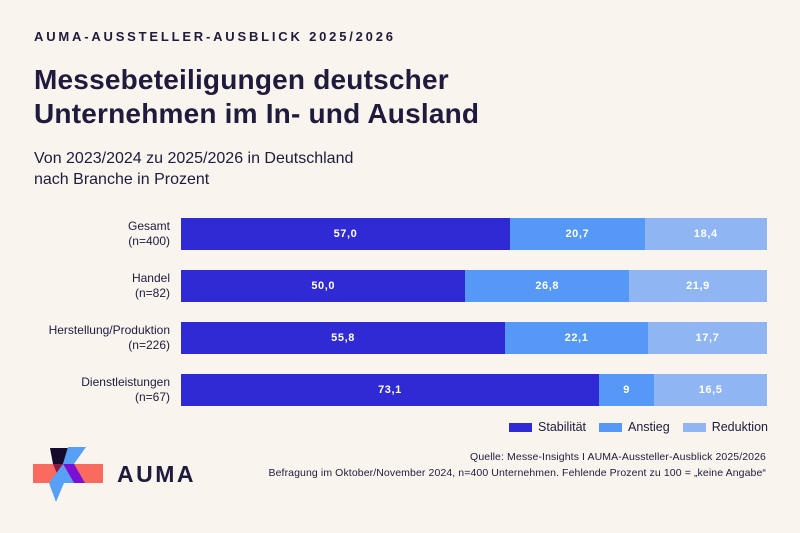 The height and width of the screenshot is (533, 800). What do you see at coordinates (109, 337) in the screenshot?
I see `category-label: Herstellung/Produktion (n=226)` at bounding box center [109, 337].